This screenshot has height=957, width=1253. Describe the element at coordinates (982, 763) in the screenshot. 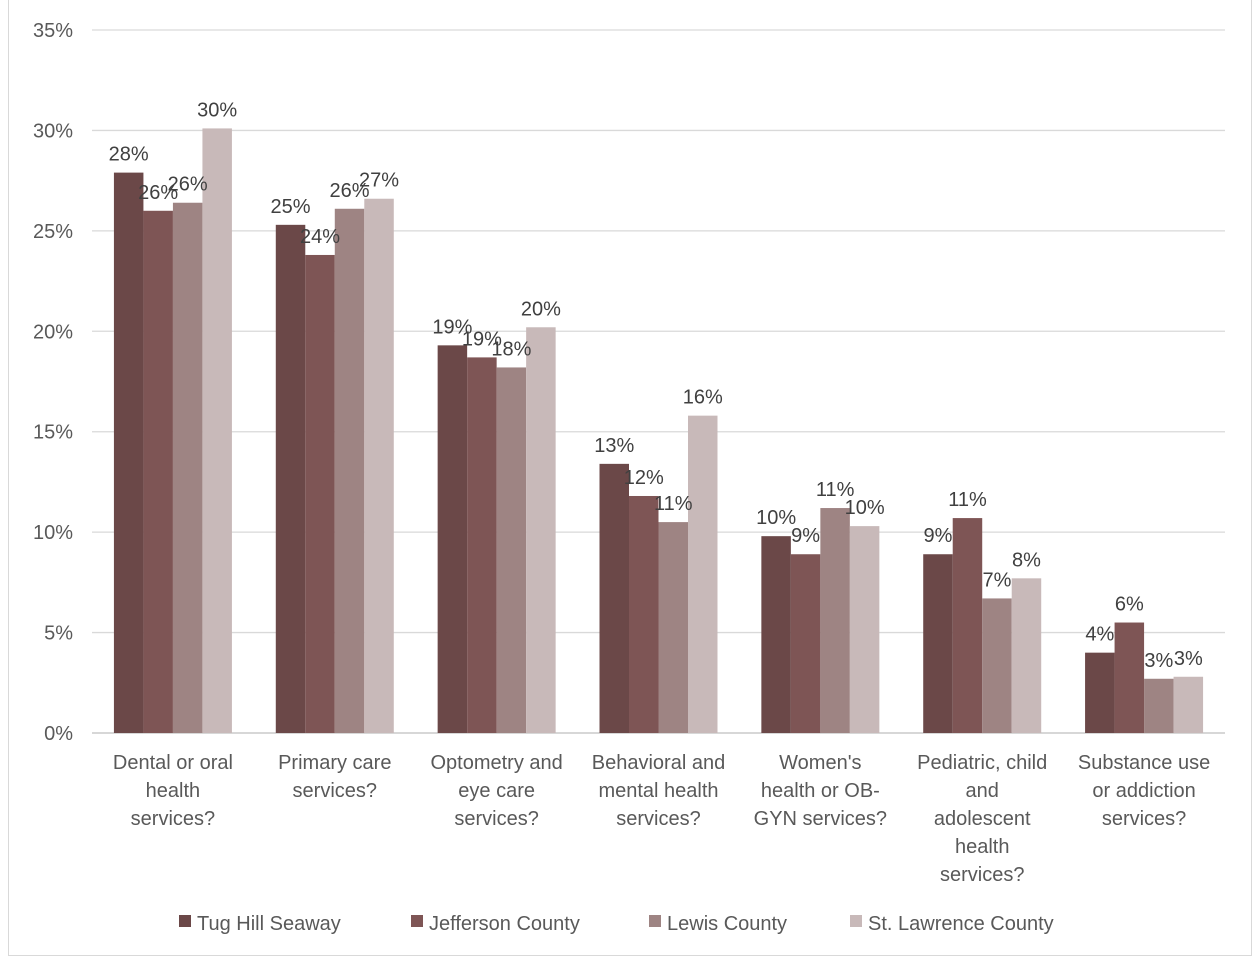

I see `category-label: Pediatric, child` at that location.